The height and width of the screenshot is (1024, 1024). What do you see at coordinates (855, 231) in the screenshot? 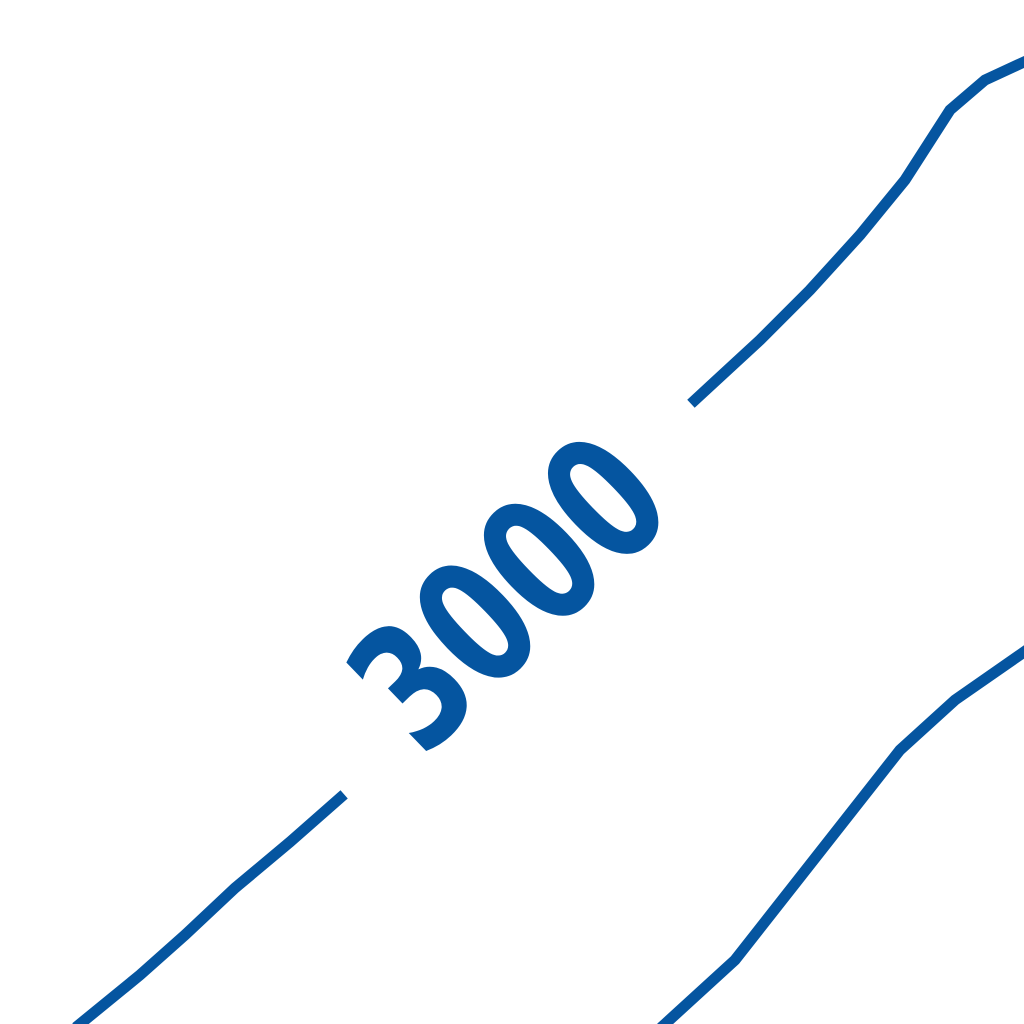
I see `contour-line-3000-upper` at bounding box center [855, 231].